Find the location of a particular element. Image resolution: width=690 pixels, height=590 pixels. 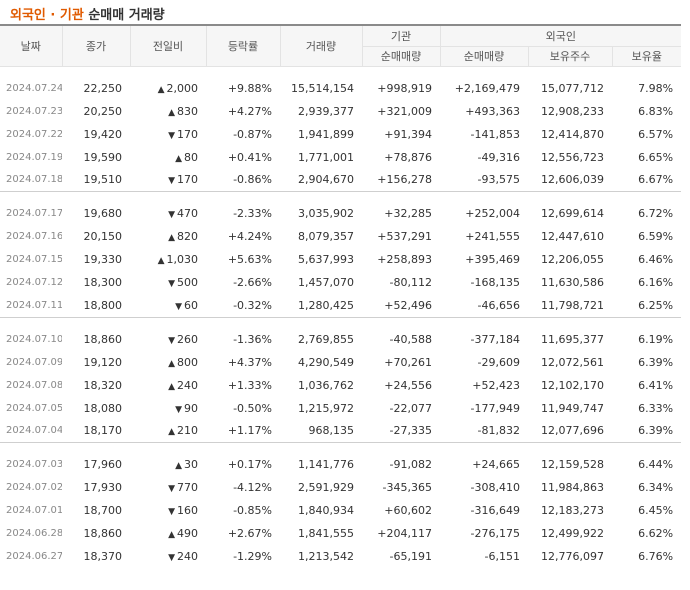

header-inst-net: 순매매량 is located at coordinates (400, 56).